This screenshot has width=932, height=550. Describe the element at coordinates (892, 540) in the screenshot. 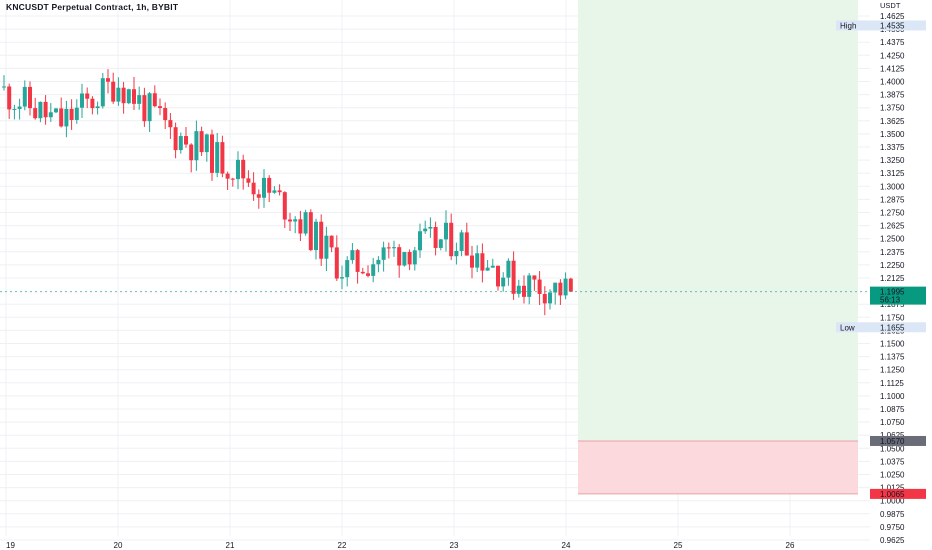

I see `price-tick-label: 0.9625` at that location.